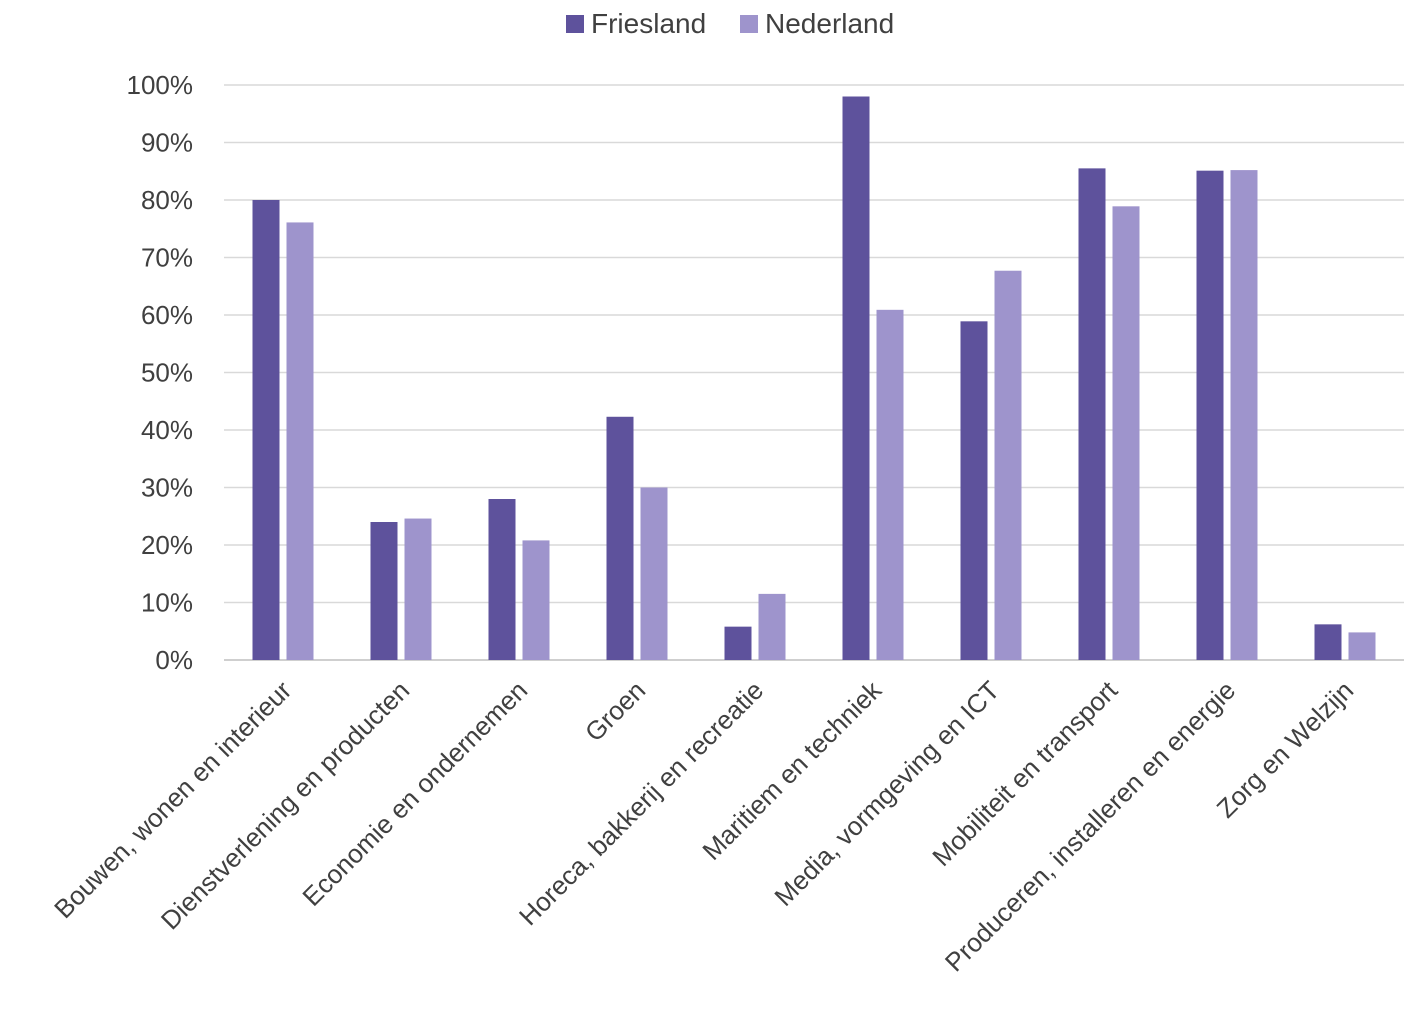  I want to click on x-category-label: Dienstverlening en producten, so click(285, 805).